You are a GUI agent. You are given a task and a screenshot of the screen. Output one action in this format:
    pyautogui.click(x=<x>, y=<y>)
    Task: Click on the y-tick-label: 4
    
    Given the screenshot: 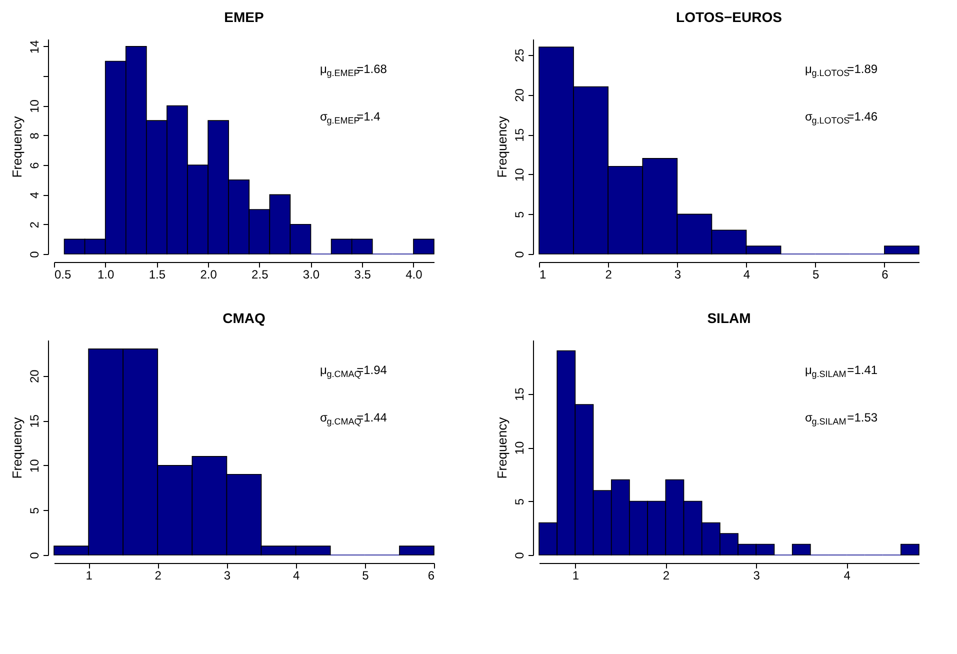 What is the action you would take?
    pyautogui.click(x=35, y=195)
    